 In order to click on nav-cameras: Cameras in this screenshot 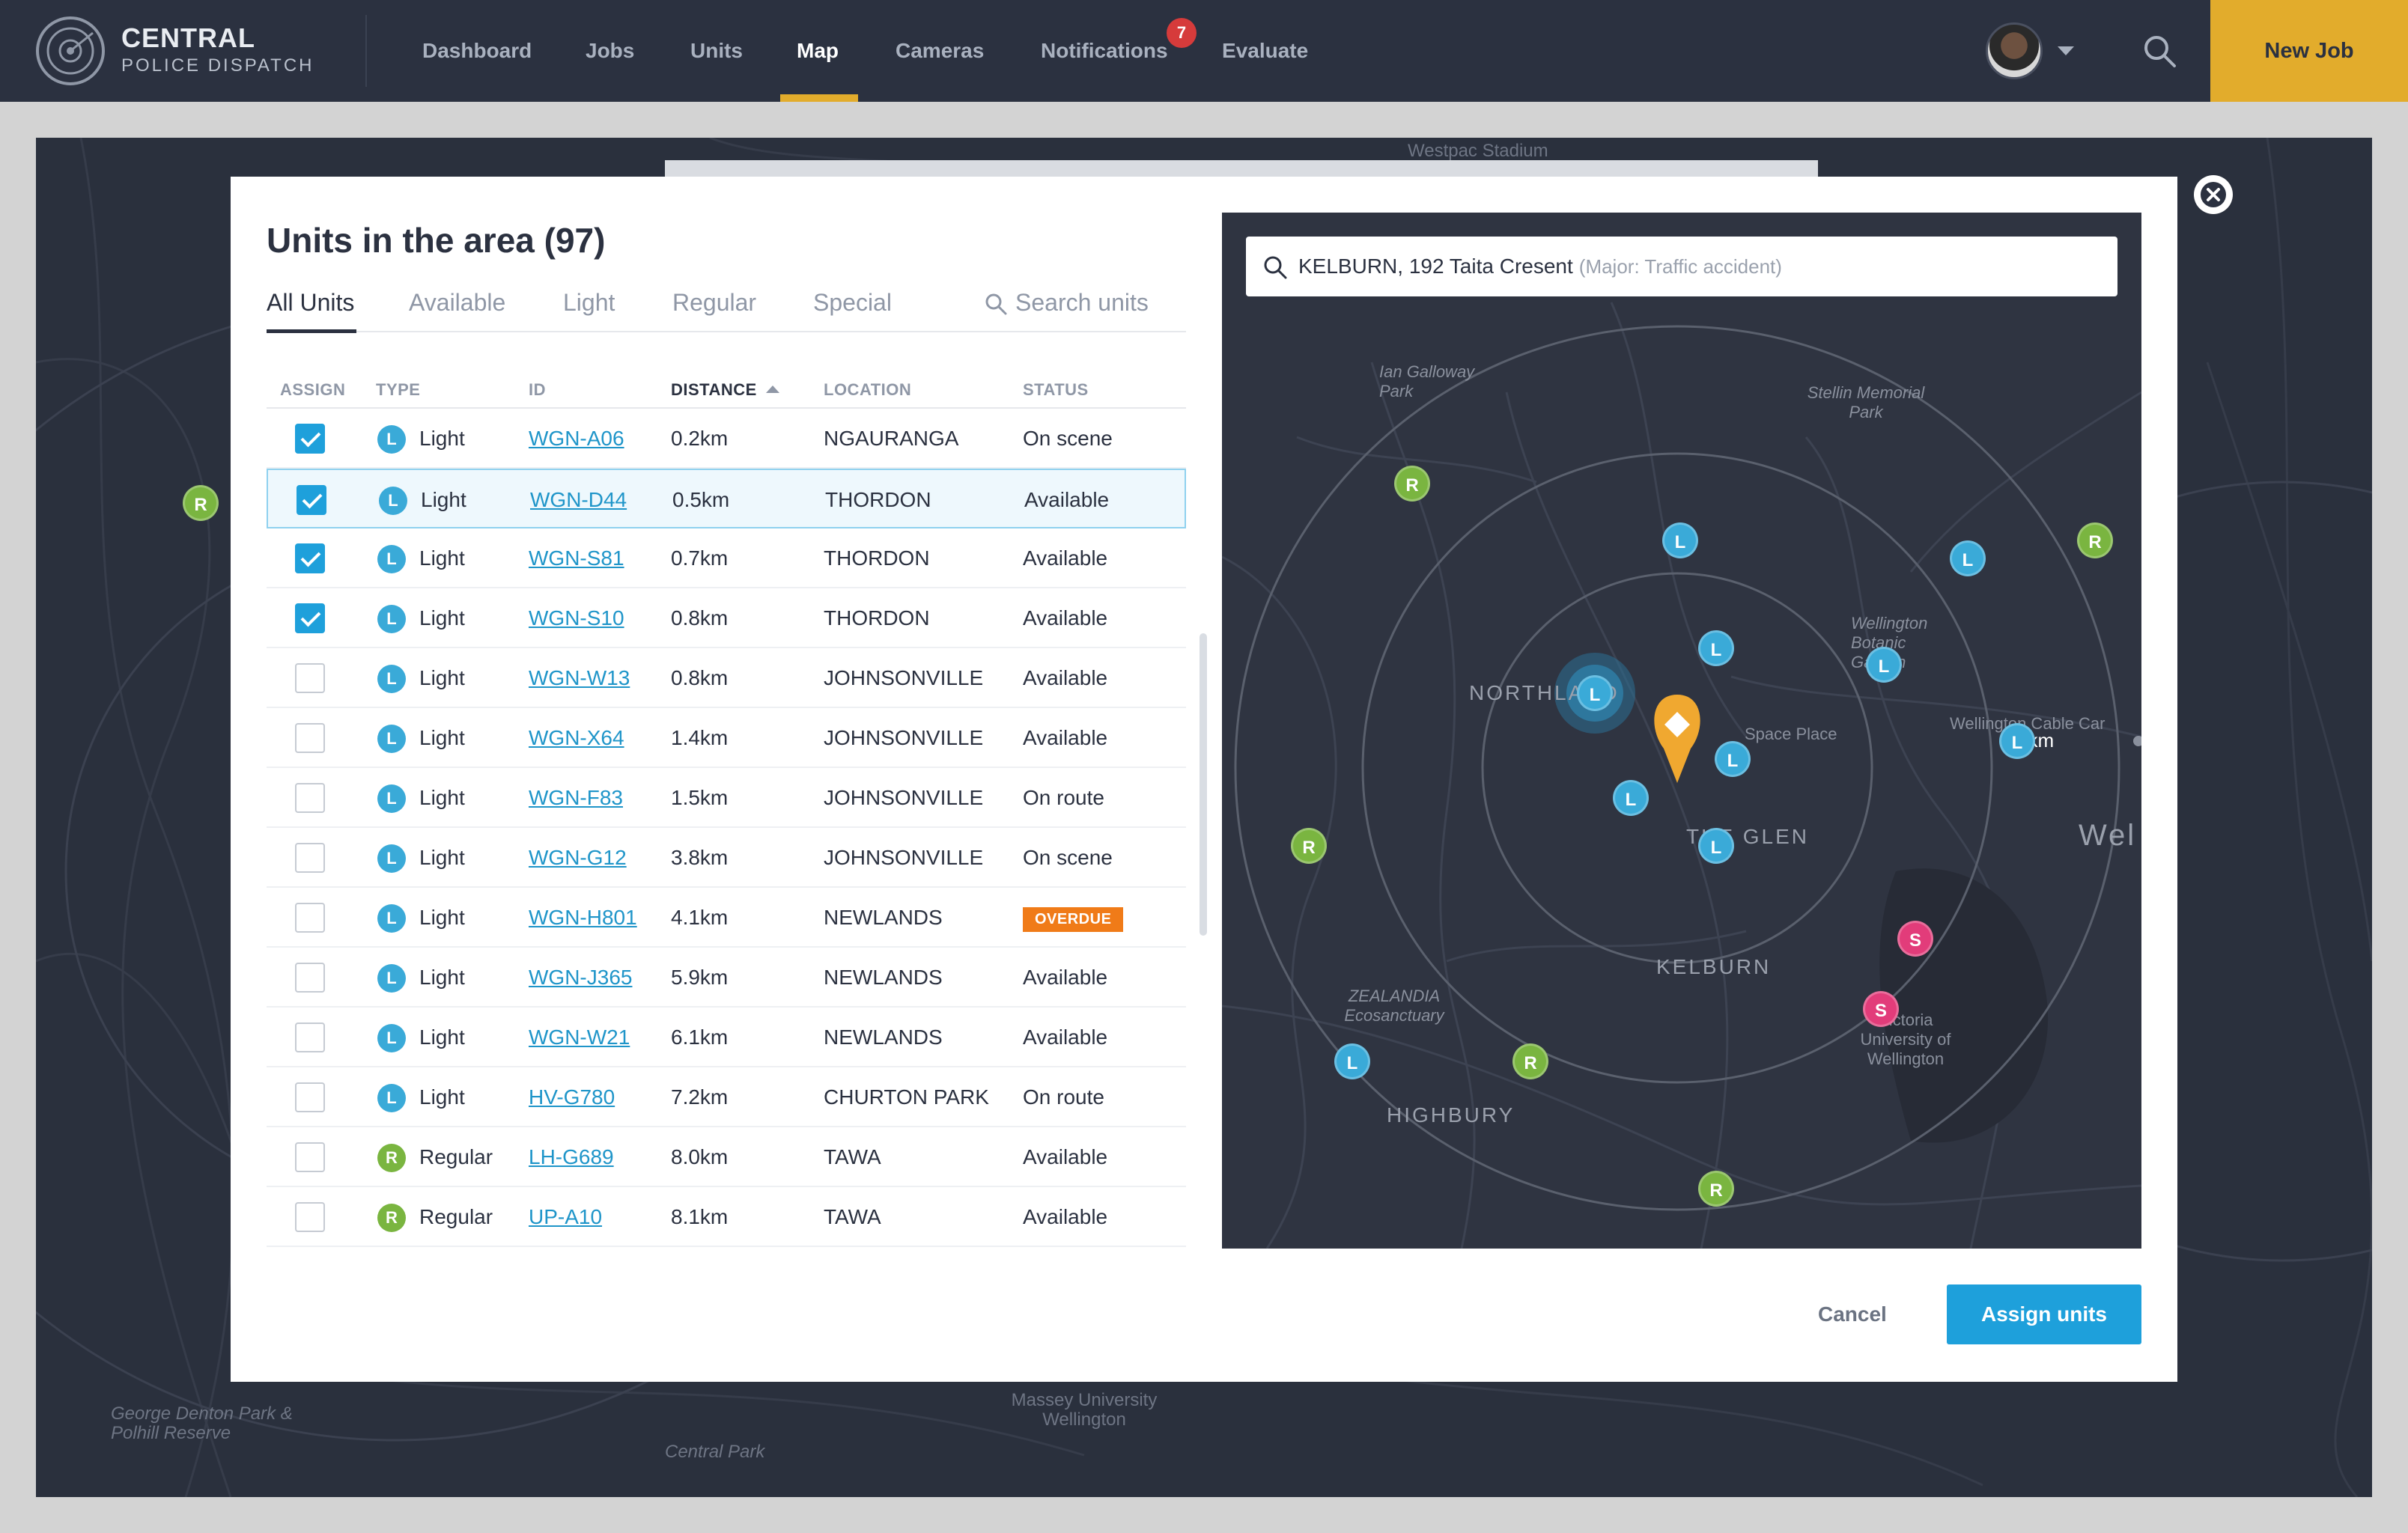, I will do `click(940, 50)`.